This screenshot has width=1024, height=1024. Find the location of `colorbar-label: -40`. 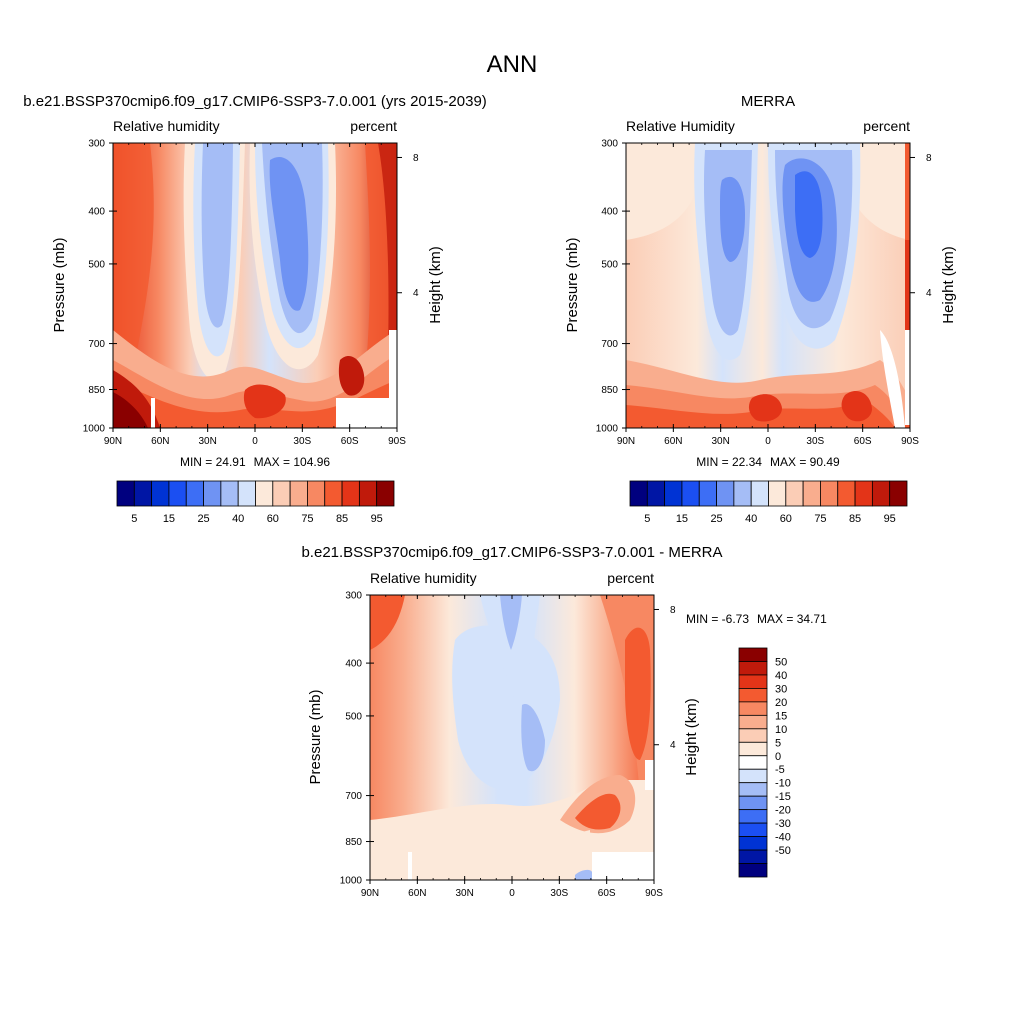

colorbar-label: -40 is located at coordinates (783, 838).